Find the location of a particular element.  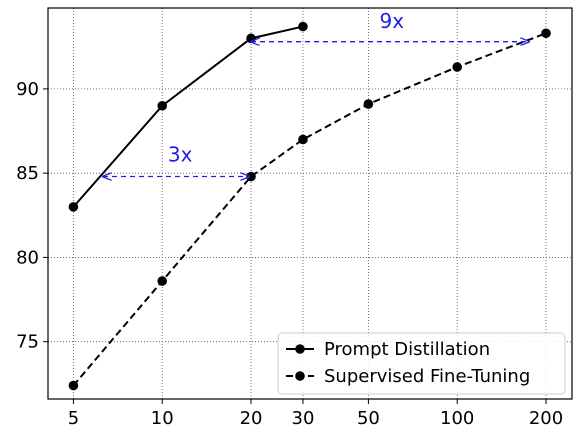

x-tick-label: 50 is located at coordinates (368, 417).